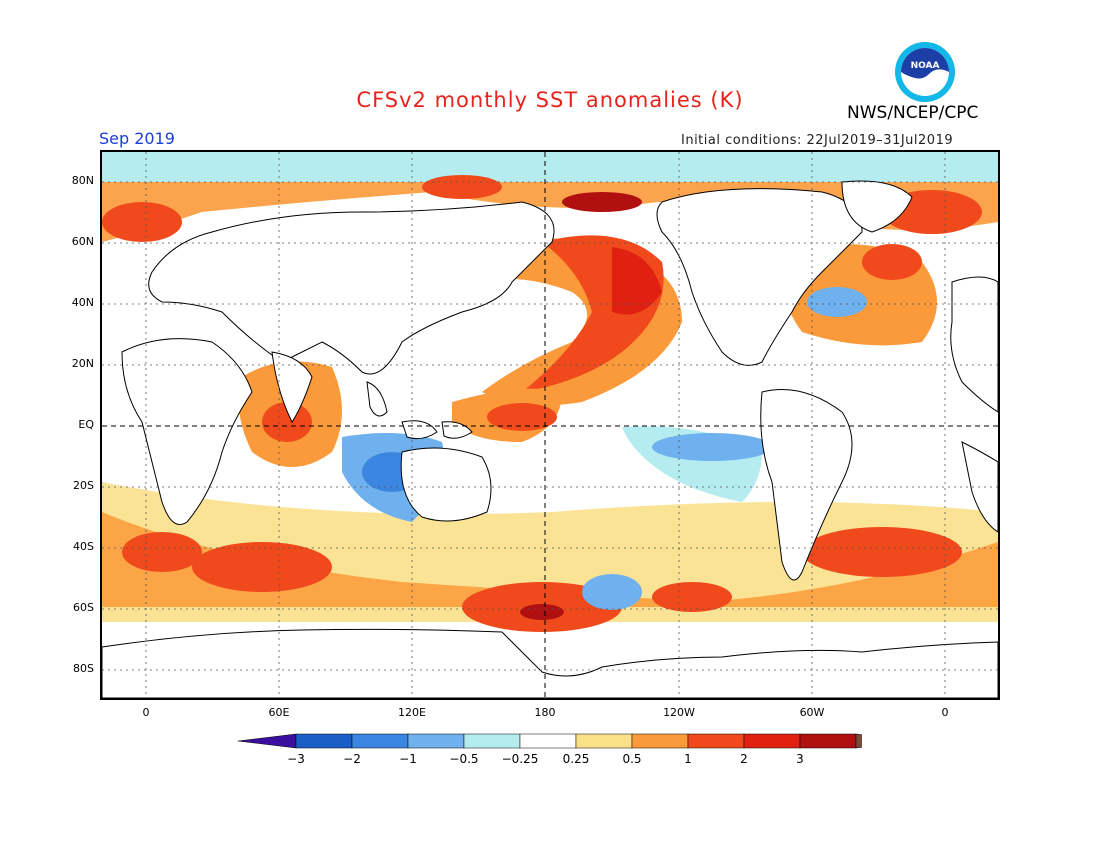 The image size is (1100, 850). Describe the element at coordinates (83, 485) in the screenshot. I see `lat-label: 20S` at that location.